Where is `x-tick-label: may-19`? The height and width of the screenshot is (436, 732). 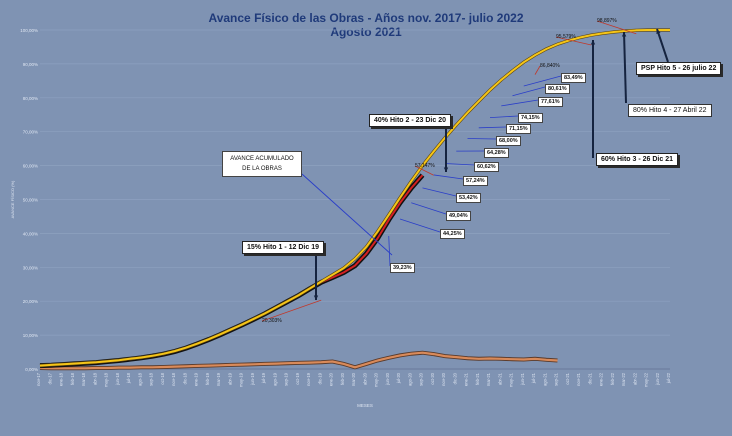 x-tick-label: may-19 is located at coordinates (241, 379).